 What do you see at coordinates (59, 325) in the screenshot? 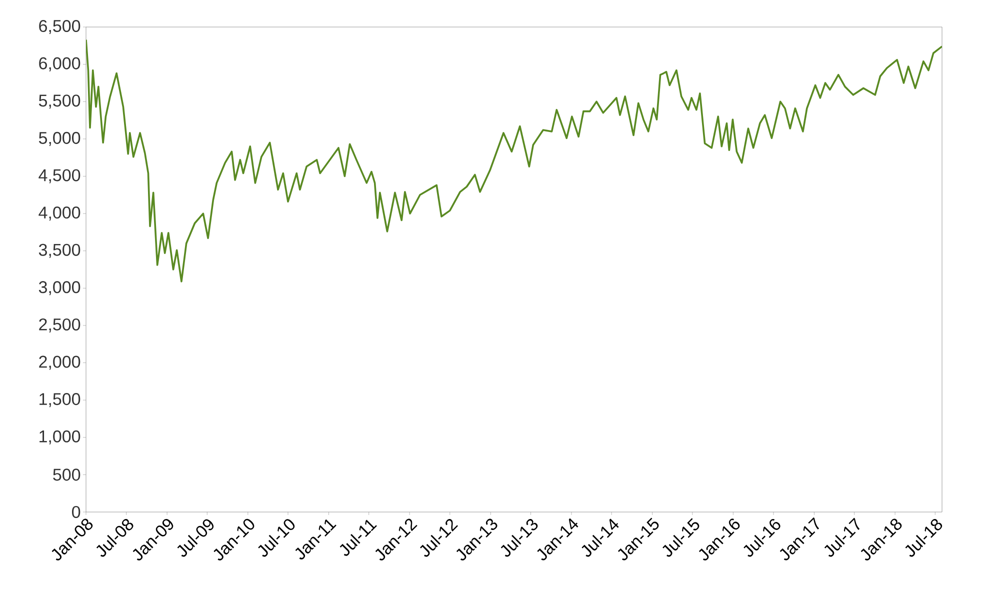
I see `y-tick-label: 2,500` at bounding box center [59, 325].